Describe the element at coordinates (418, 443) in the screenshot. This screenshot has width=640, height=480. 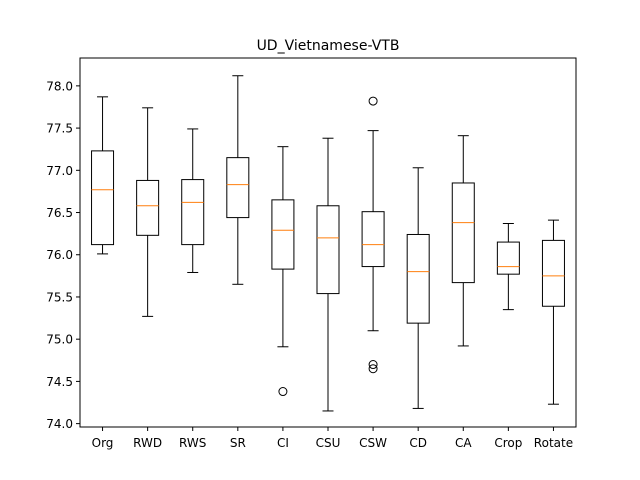
I see `x-tick-label: CD` at that location.